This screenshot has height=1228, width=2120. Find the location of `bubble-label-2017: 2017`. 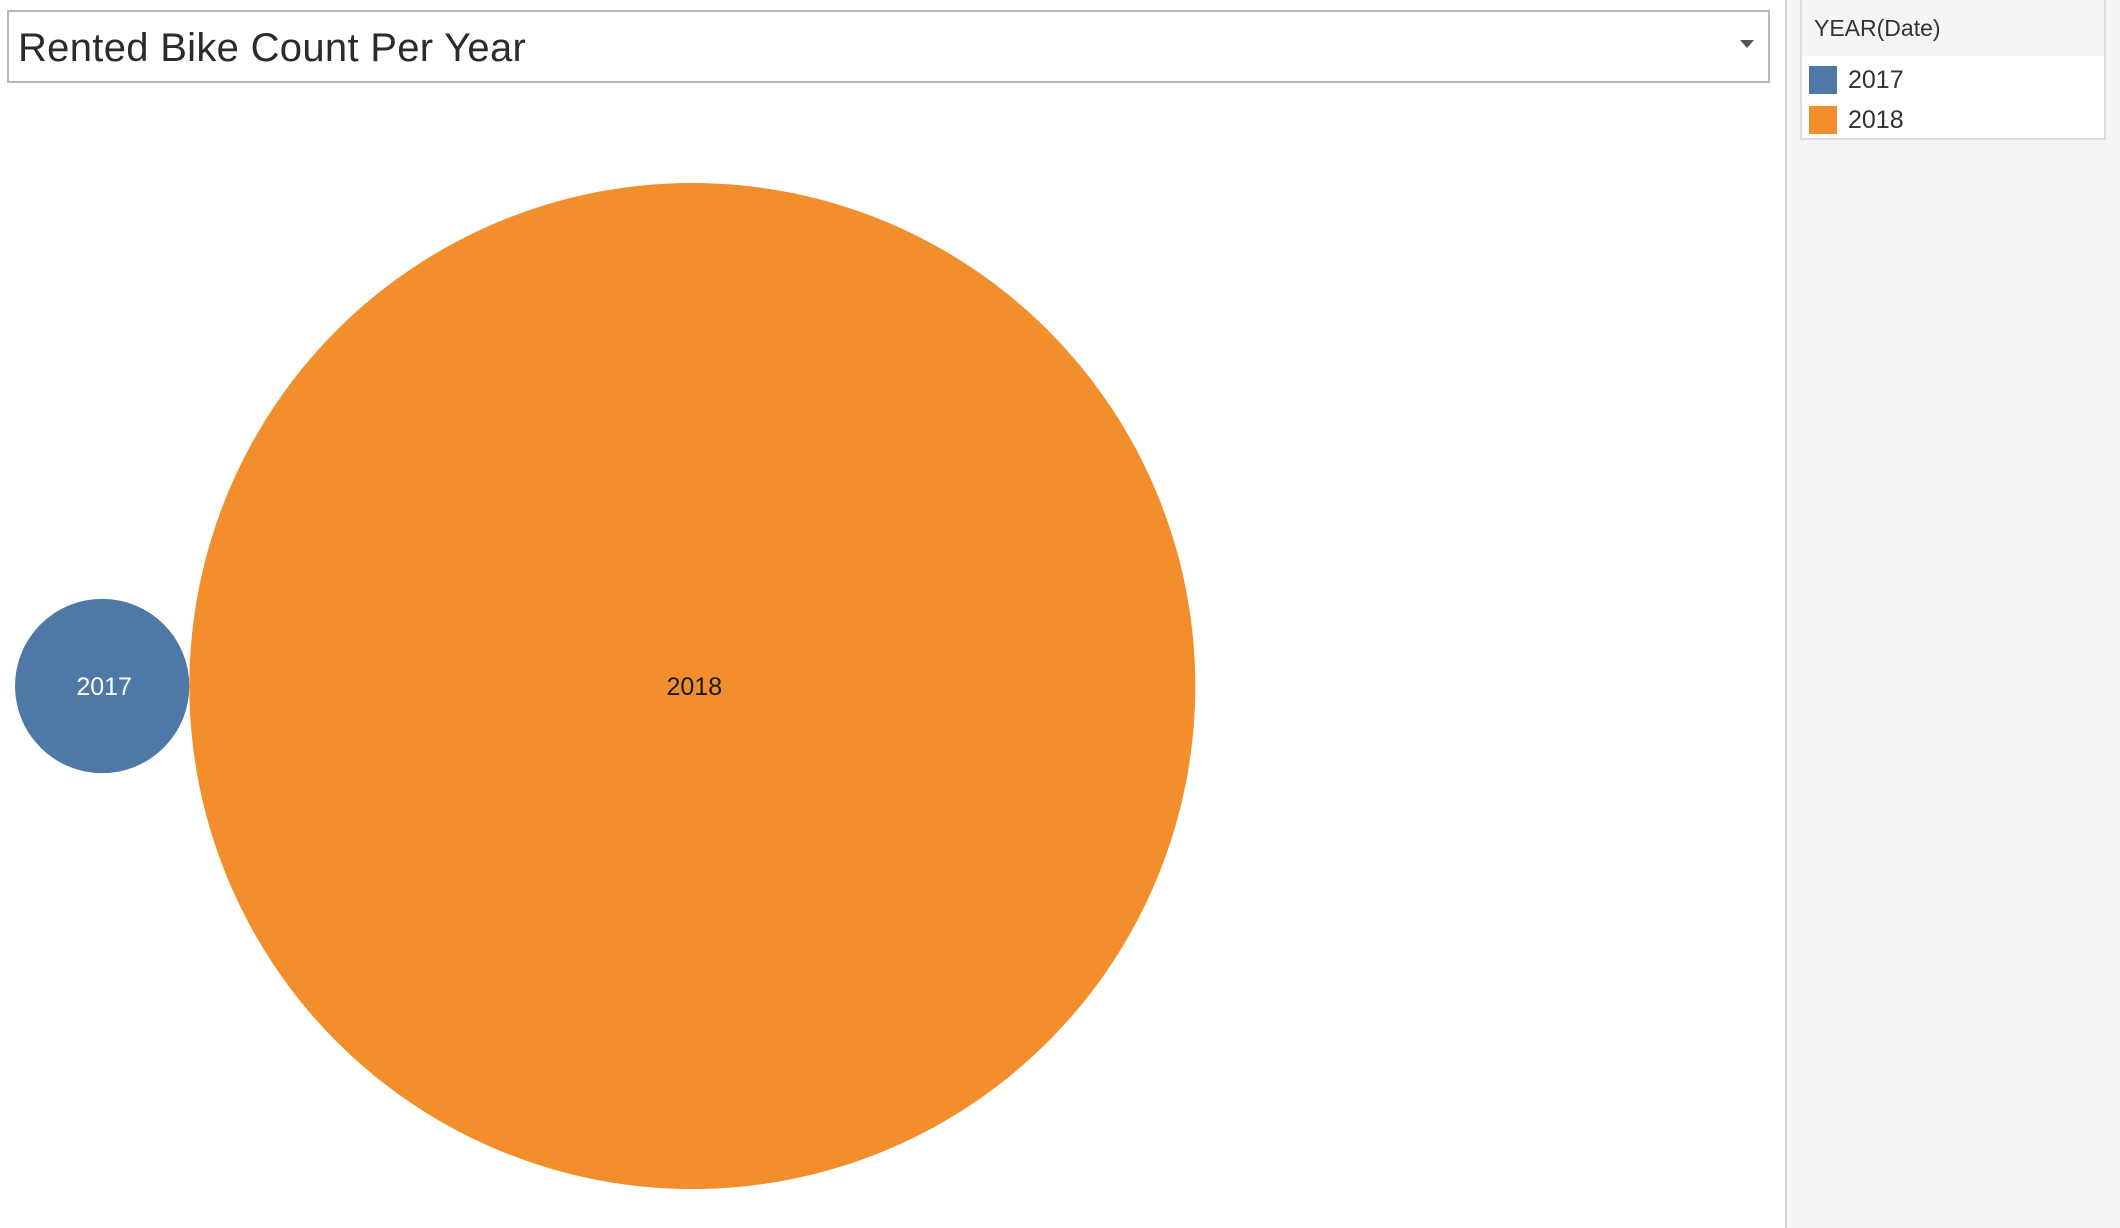

bubble-label-2017: 2017 is located at coordinates (104, 687).